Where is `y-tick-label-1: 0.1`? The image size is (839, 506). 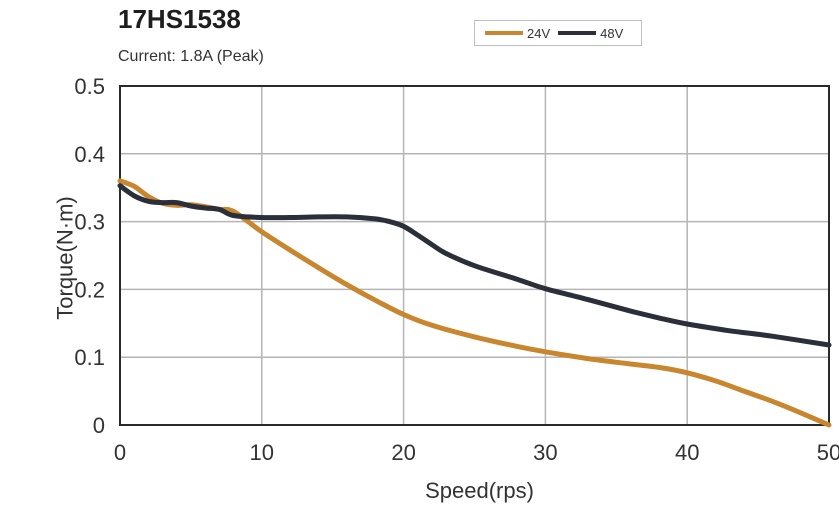
y-tick-label-1: 0.1 is located at coordinates (89, 357).